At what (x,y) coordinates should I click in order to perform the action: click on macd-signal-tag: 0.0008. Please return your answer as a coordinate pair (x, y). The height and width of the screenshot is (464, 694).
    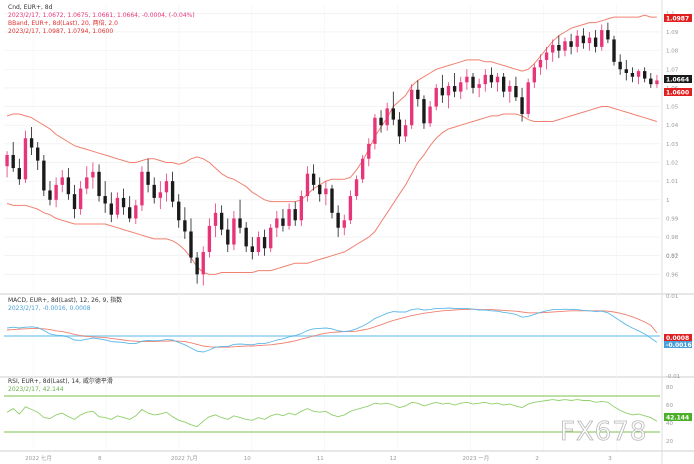
    Looking at the image, I should click on (678, 338).